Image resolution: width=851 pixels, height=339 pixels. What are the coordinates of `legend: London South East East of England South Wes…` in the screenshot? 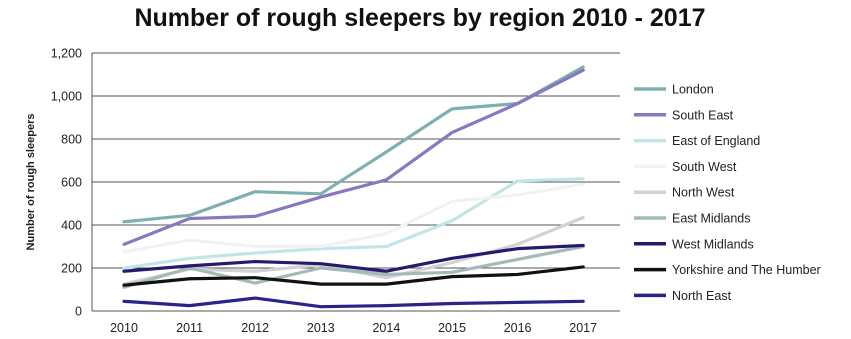 It's located at (727, 193).